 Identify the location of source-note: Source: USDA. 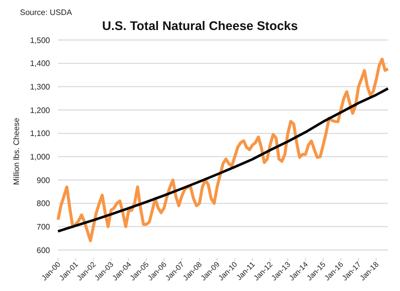
(46, 12).